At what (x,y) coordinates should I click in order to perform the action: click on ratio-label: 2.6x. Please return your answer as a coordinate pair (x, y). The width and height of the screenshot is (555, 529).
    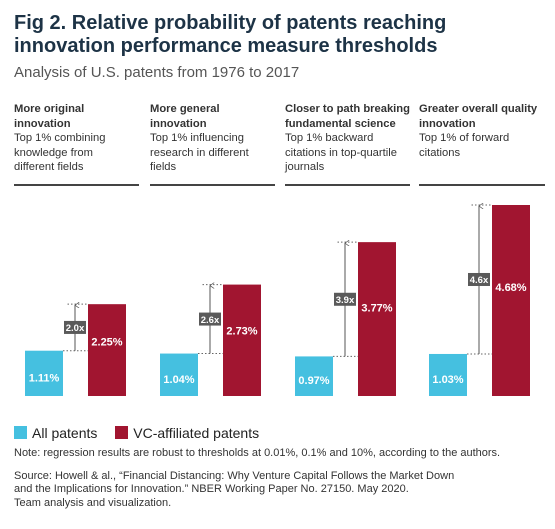
    Looking at the image, I should click on (210, 320).